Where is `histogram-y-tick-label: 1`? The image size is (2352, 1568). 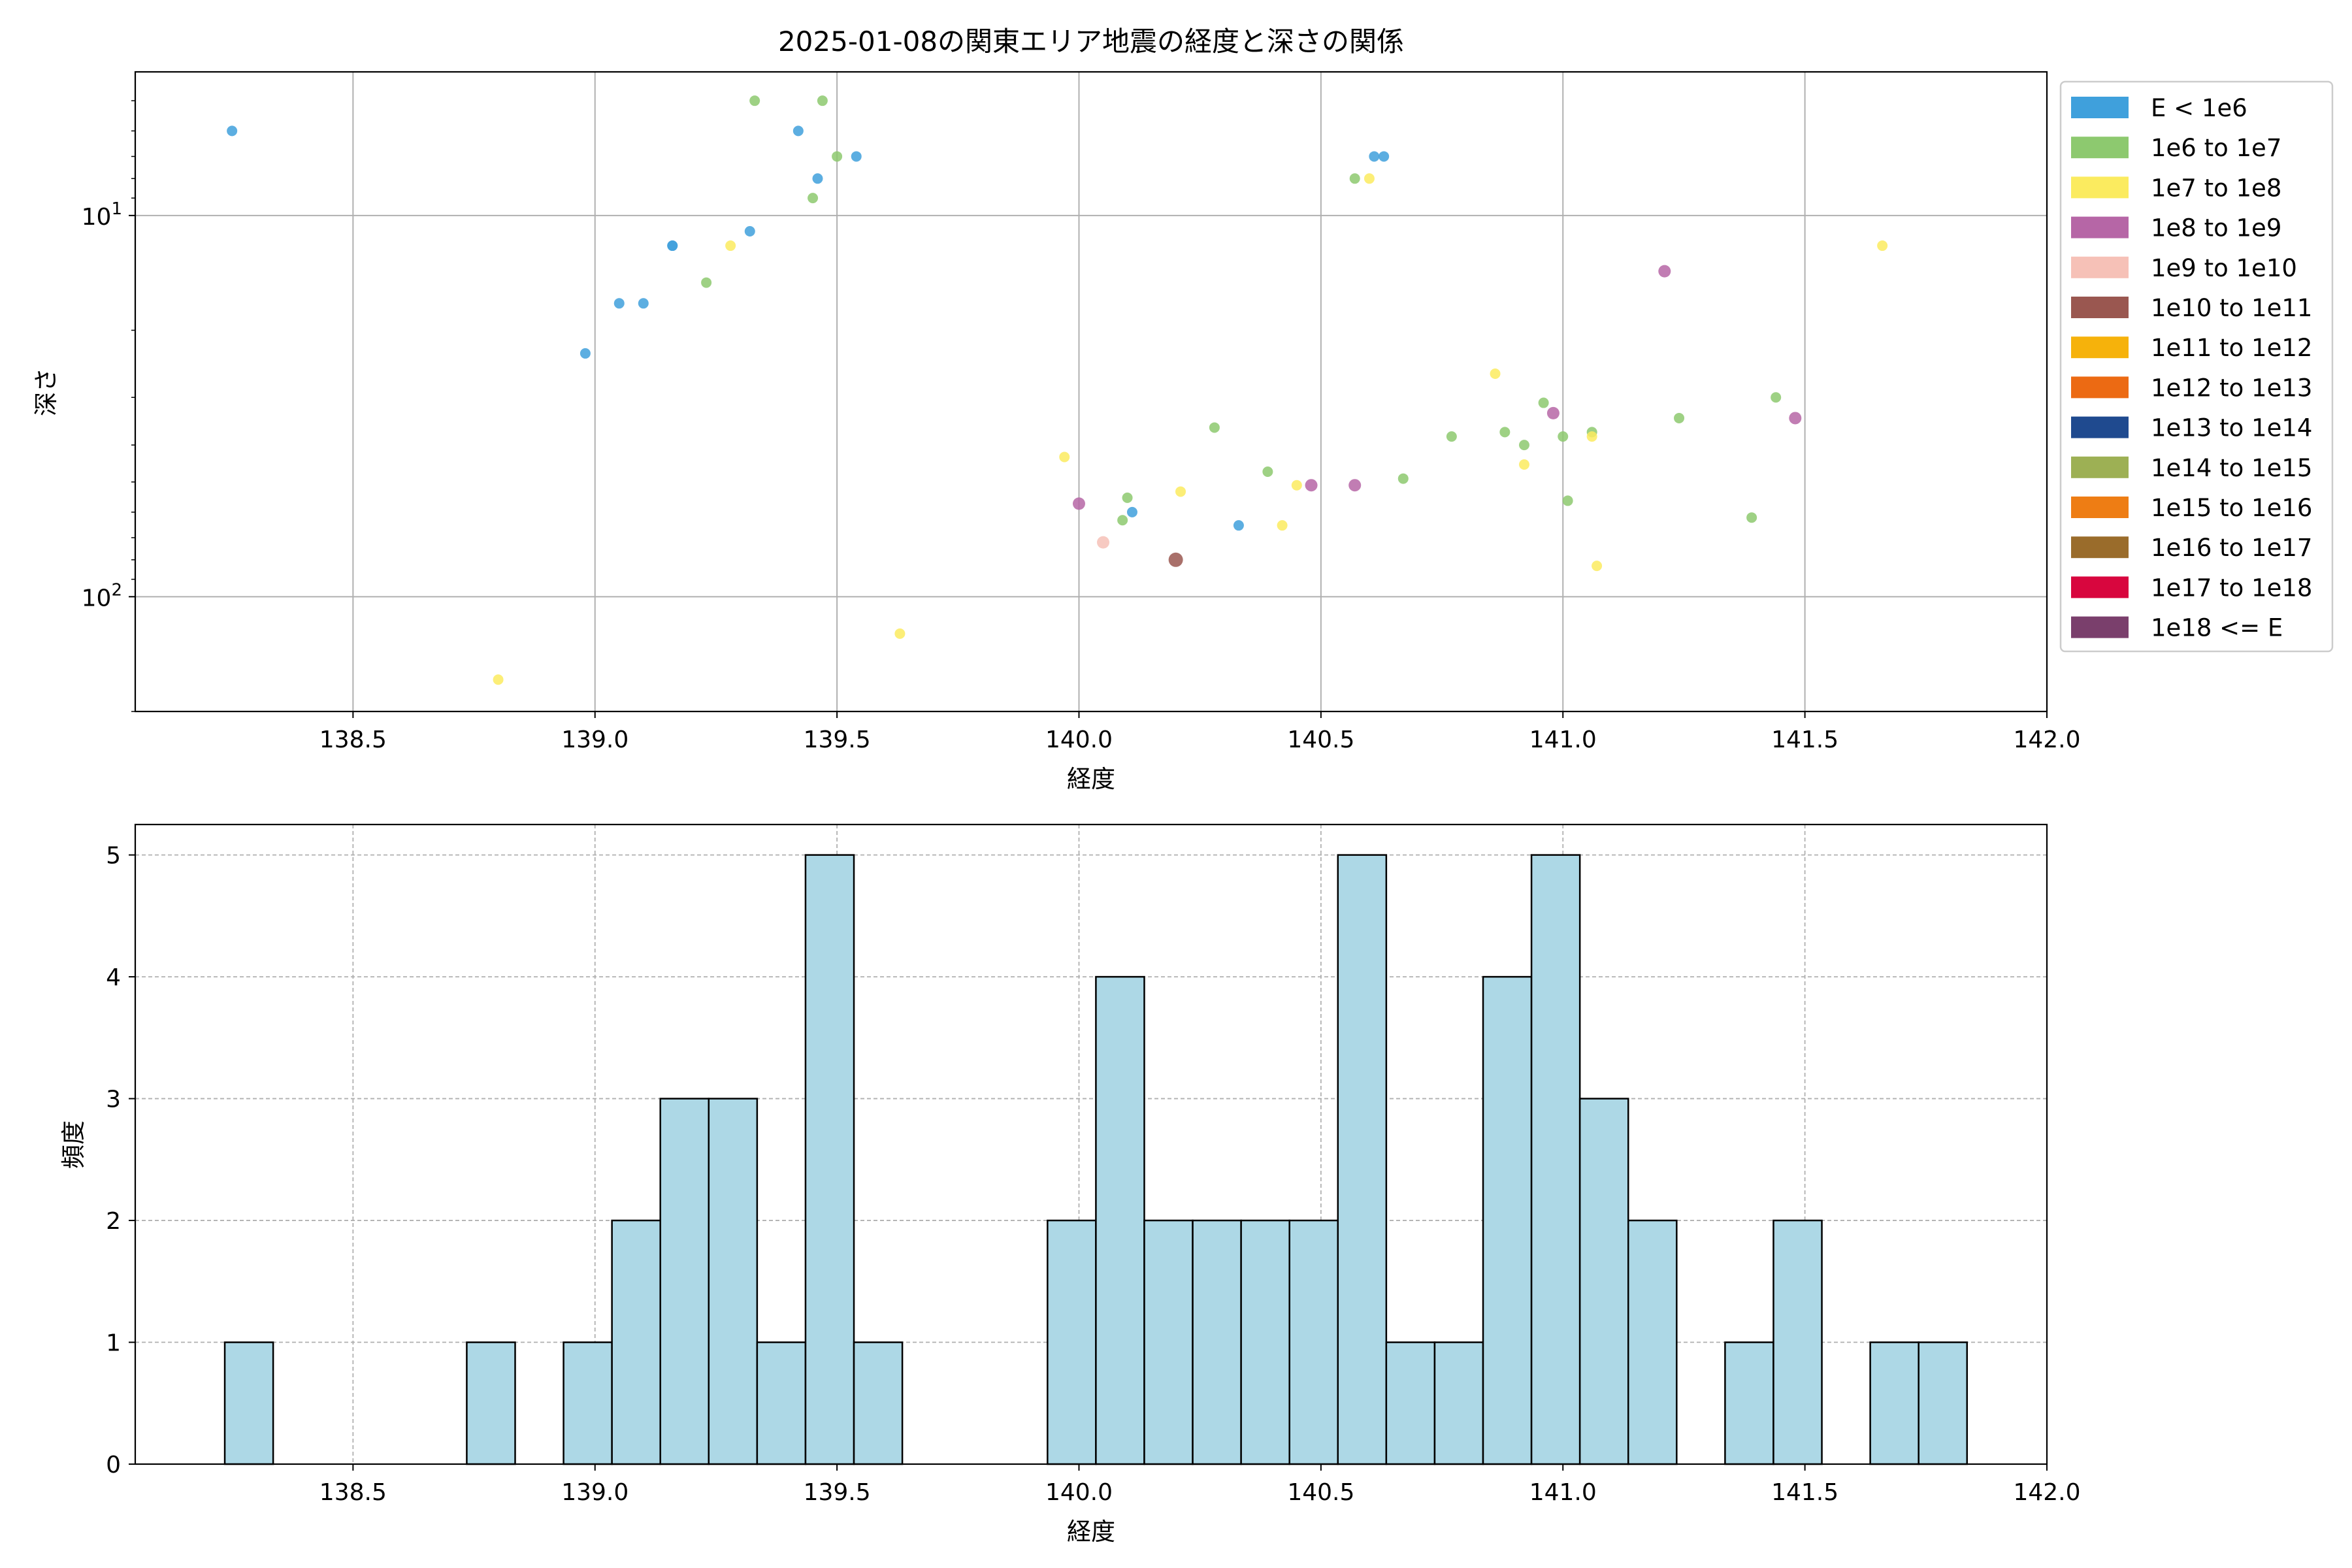
histogram-y-tick-label: 1 is located at coordinates (113, 1343).